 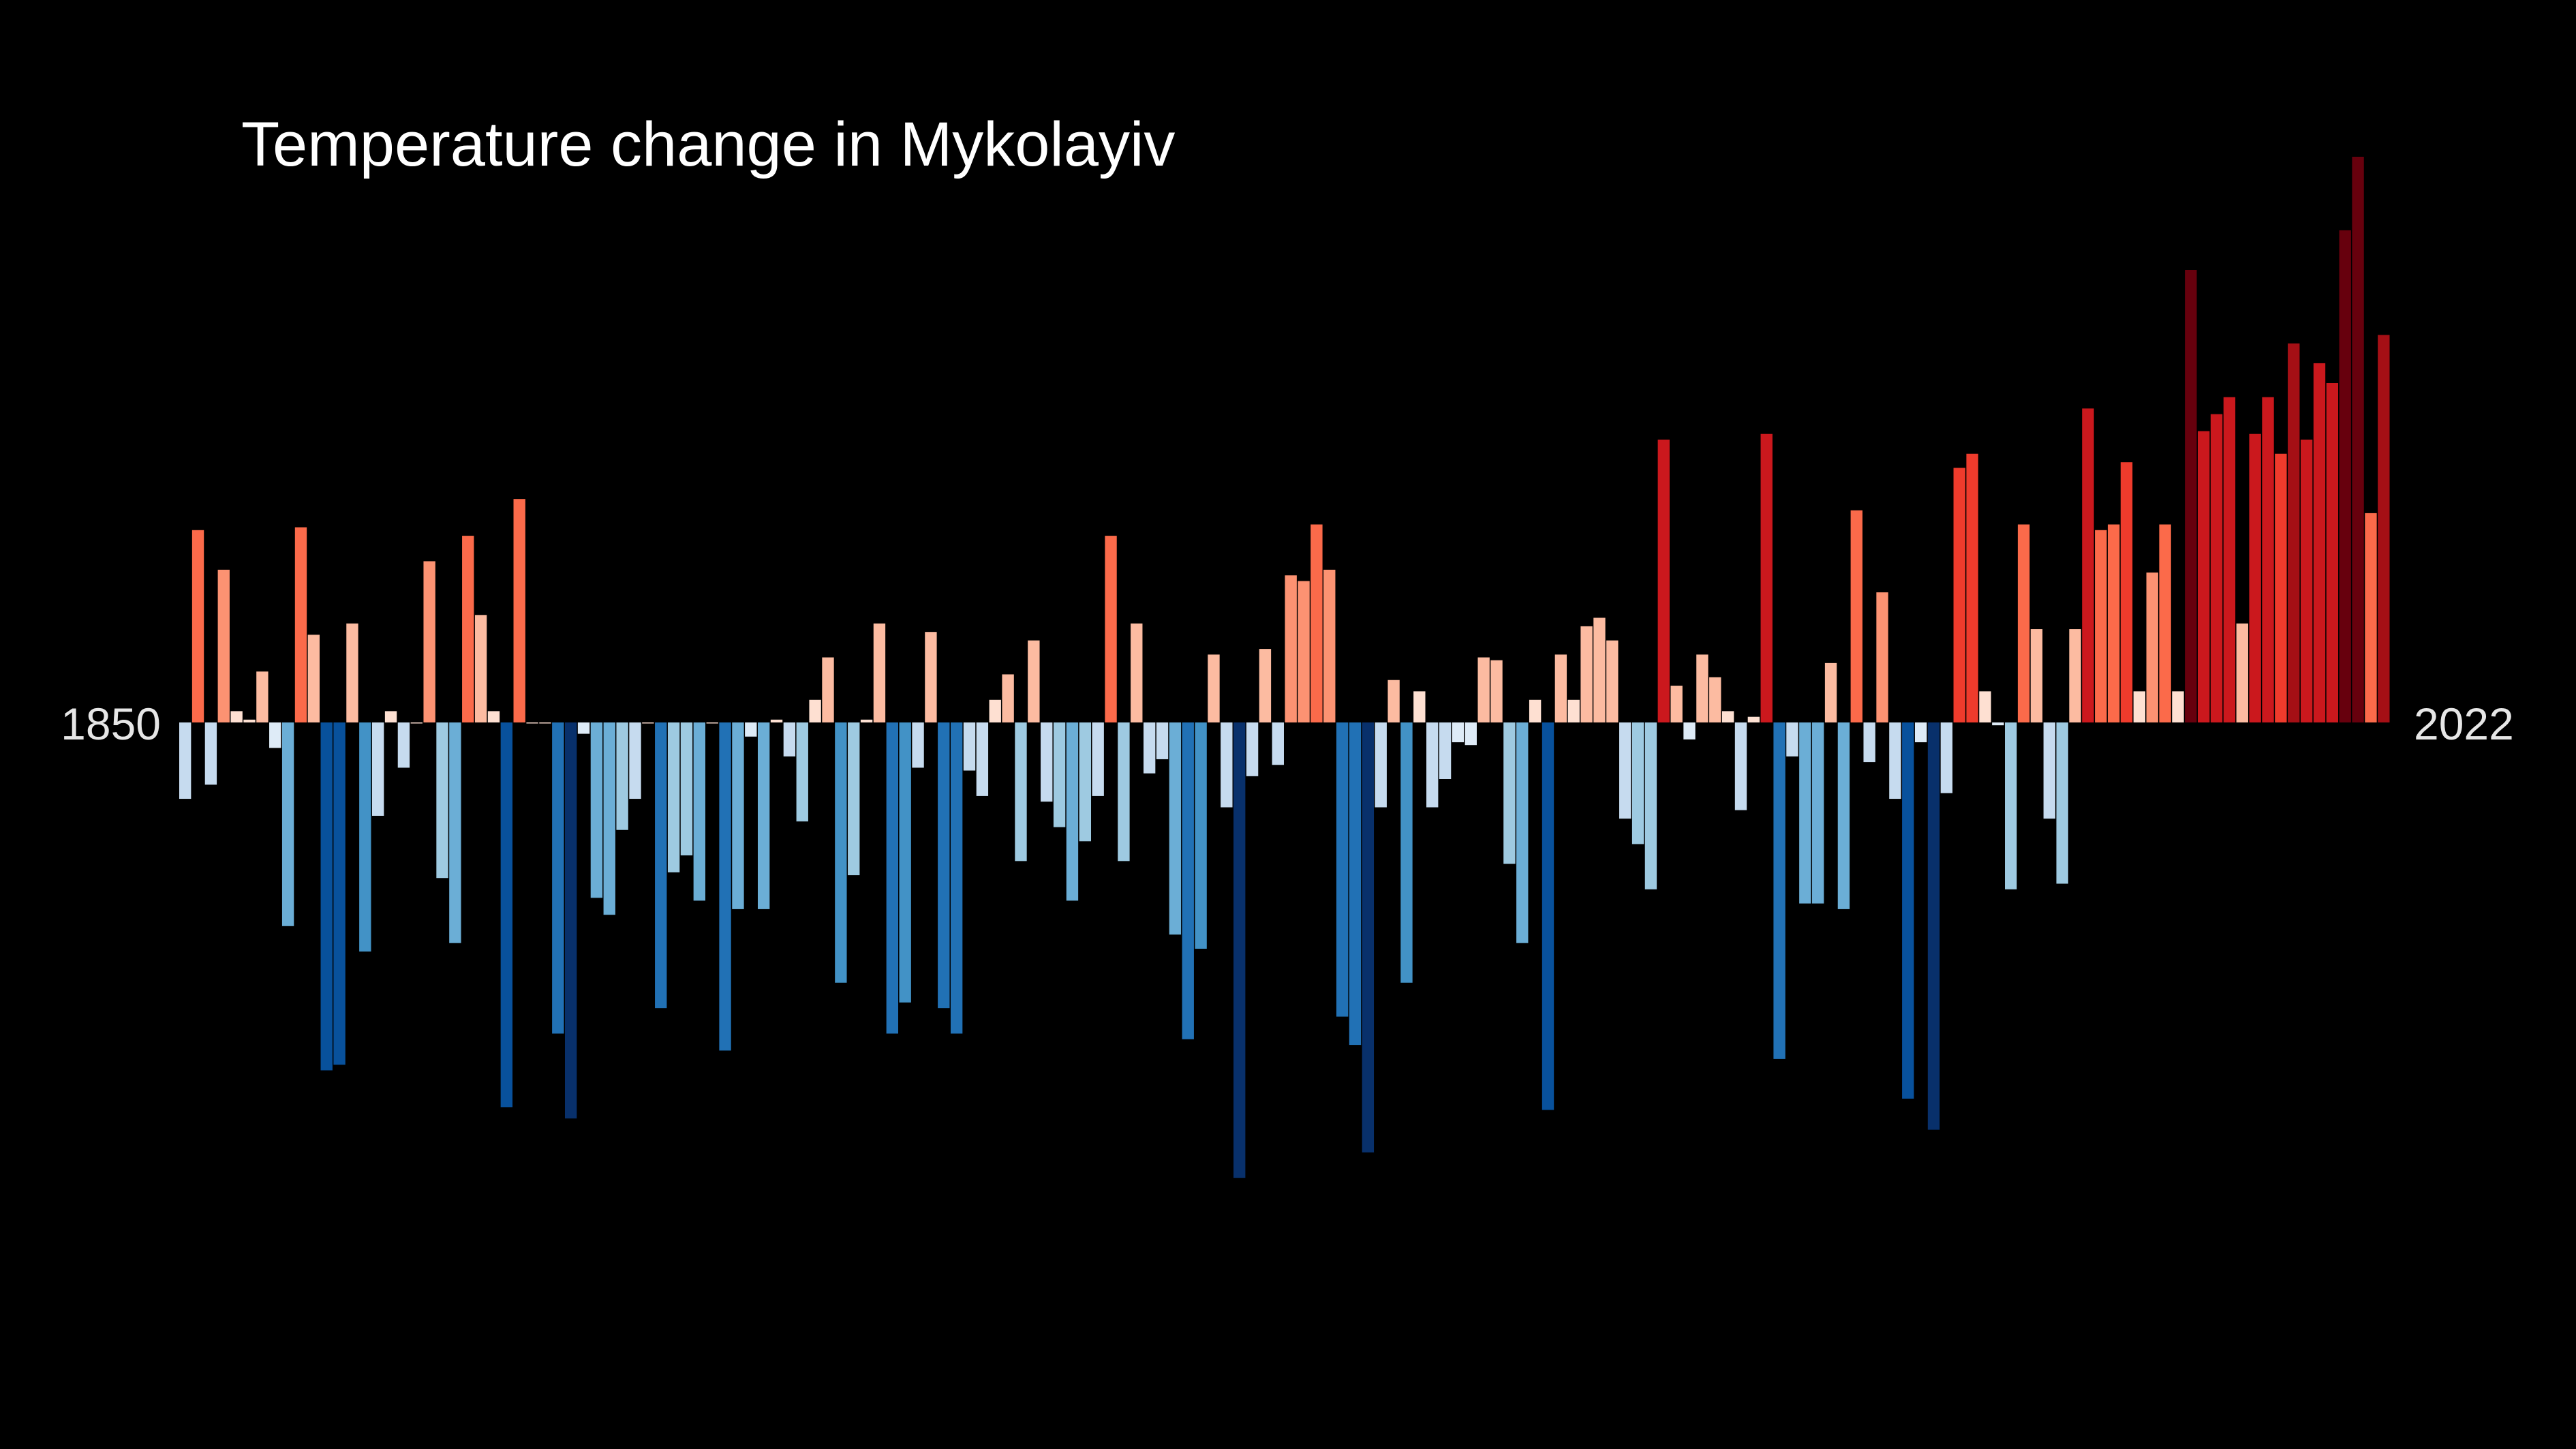 I want to click on bar-year-1992, so click(x=2011, y=805).